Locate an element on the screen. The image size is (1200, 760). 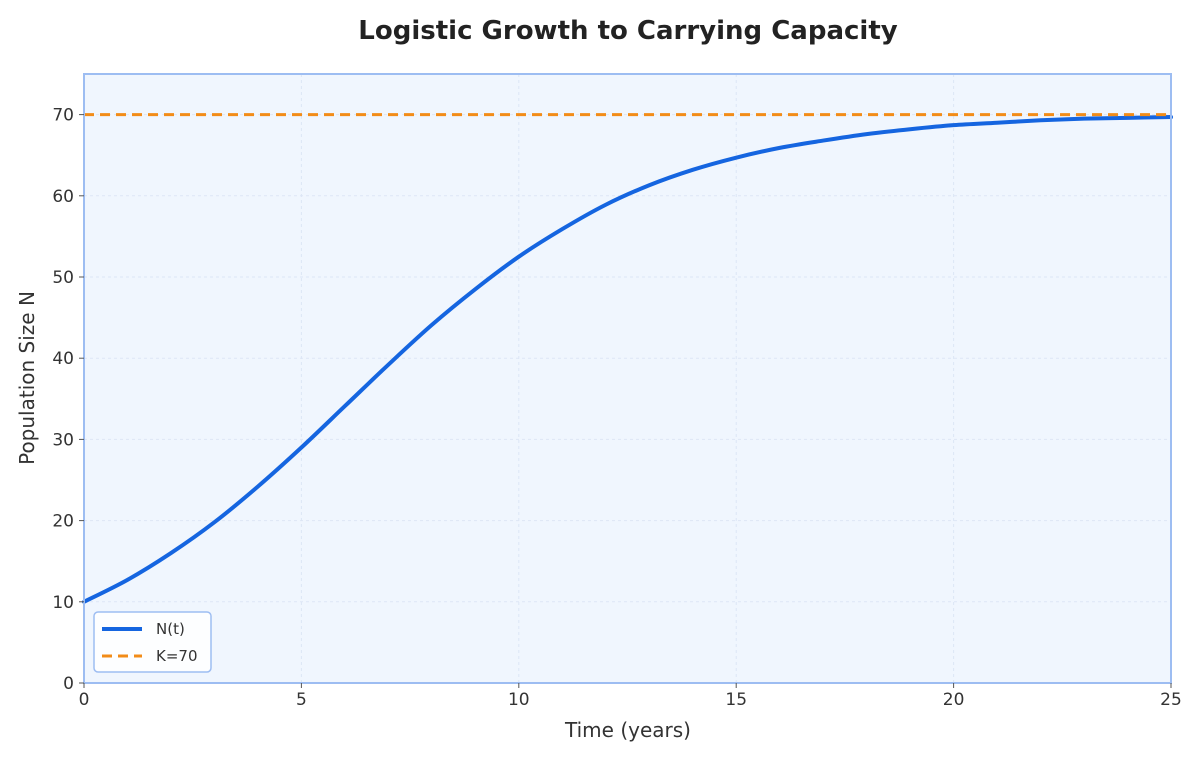
x-tick-label: 25 is located at coordinates (1171, 700).